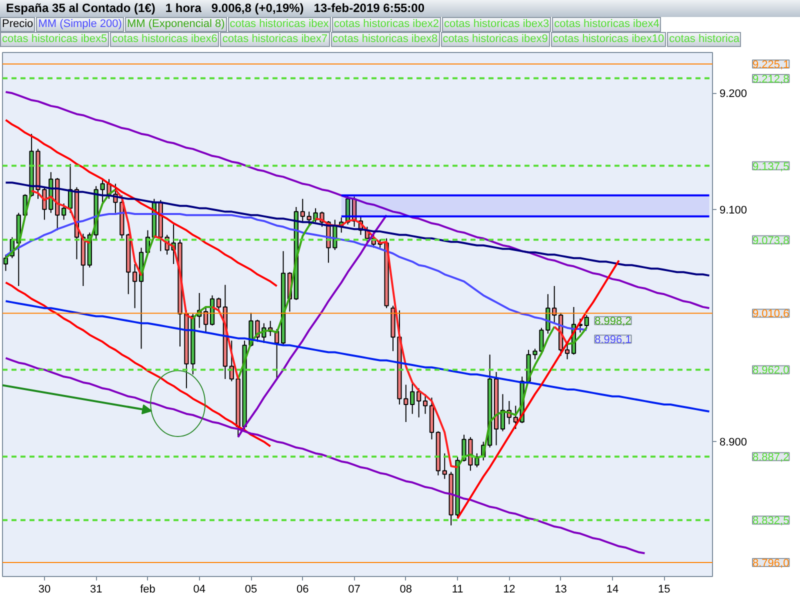 The height and width of the screenshot is (600, 800). I want to click on ref-line-label: 9.212,8, so click(771, 80).